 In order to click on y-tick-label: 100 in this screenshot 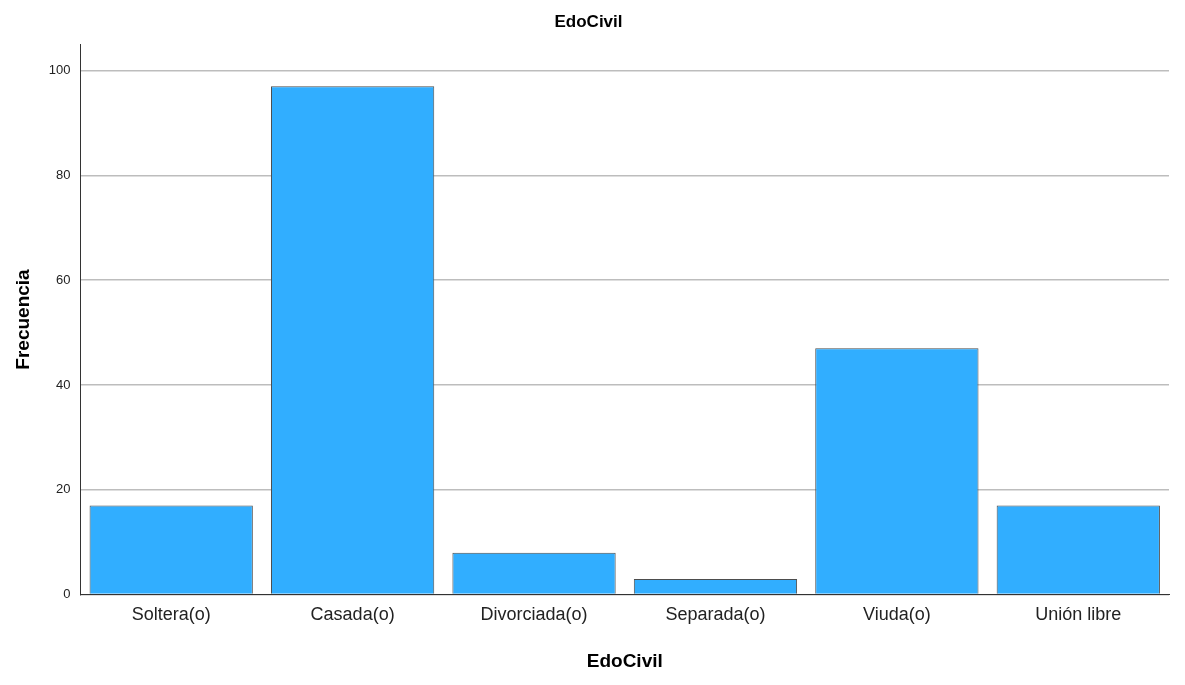, I will do `click(59, 70)`.